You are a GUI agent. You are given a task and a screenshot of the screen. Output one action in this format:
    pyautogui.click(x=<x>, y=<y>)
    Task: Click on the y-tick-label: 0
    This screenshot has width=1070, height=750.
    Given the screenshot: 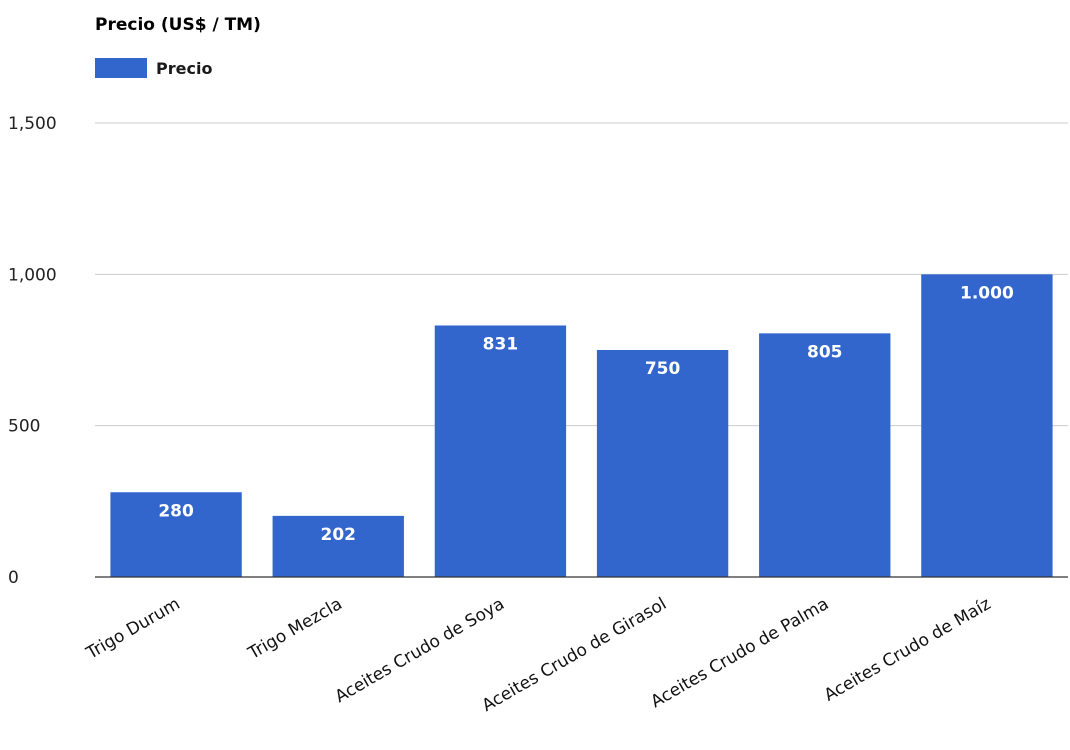 What is the action you would take?
    pyautogui.click(x=13, y=578)
    